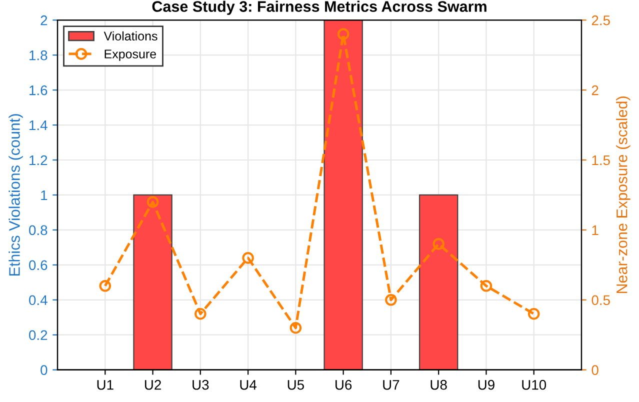 The image size is (639, 402). What do you see at coordinates (595, 230) in the screenshot?
I see `y2-tick-label: 1` at bounding box center [595, 230].